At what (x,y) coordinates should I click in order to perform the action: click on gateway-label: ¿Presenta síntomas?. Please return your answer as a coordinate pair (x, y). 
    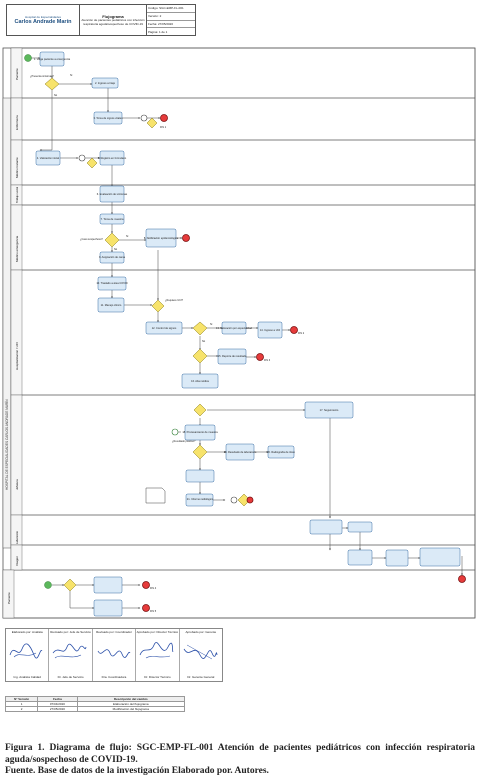
    Looking at the image, I should click on (42, 76).